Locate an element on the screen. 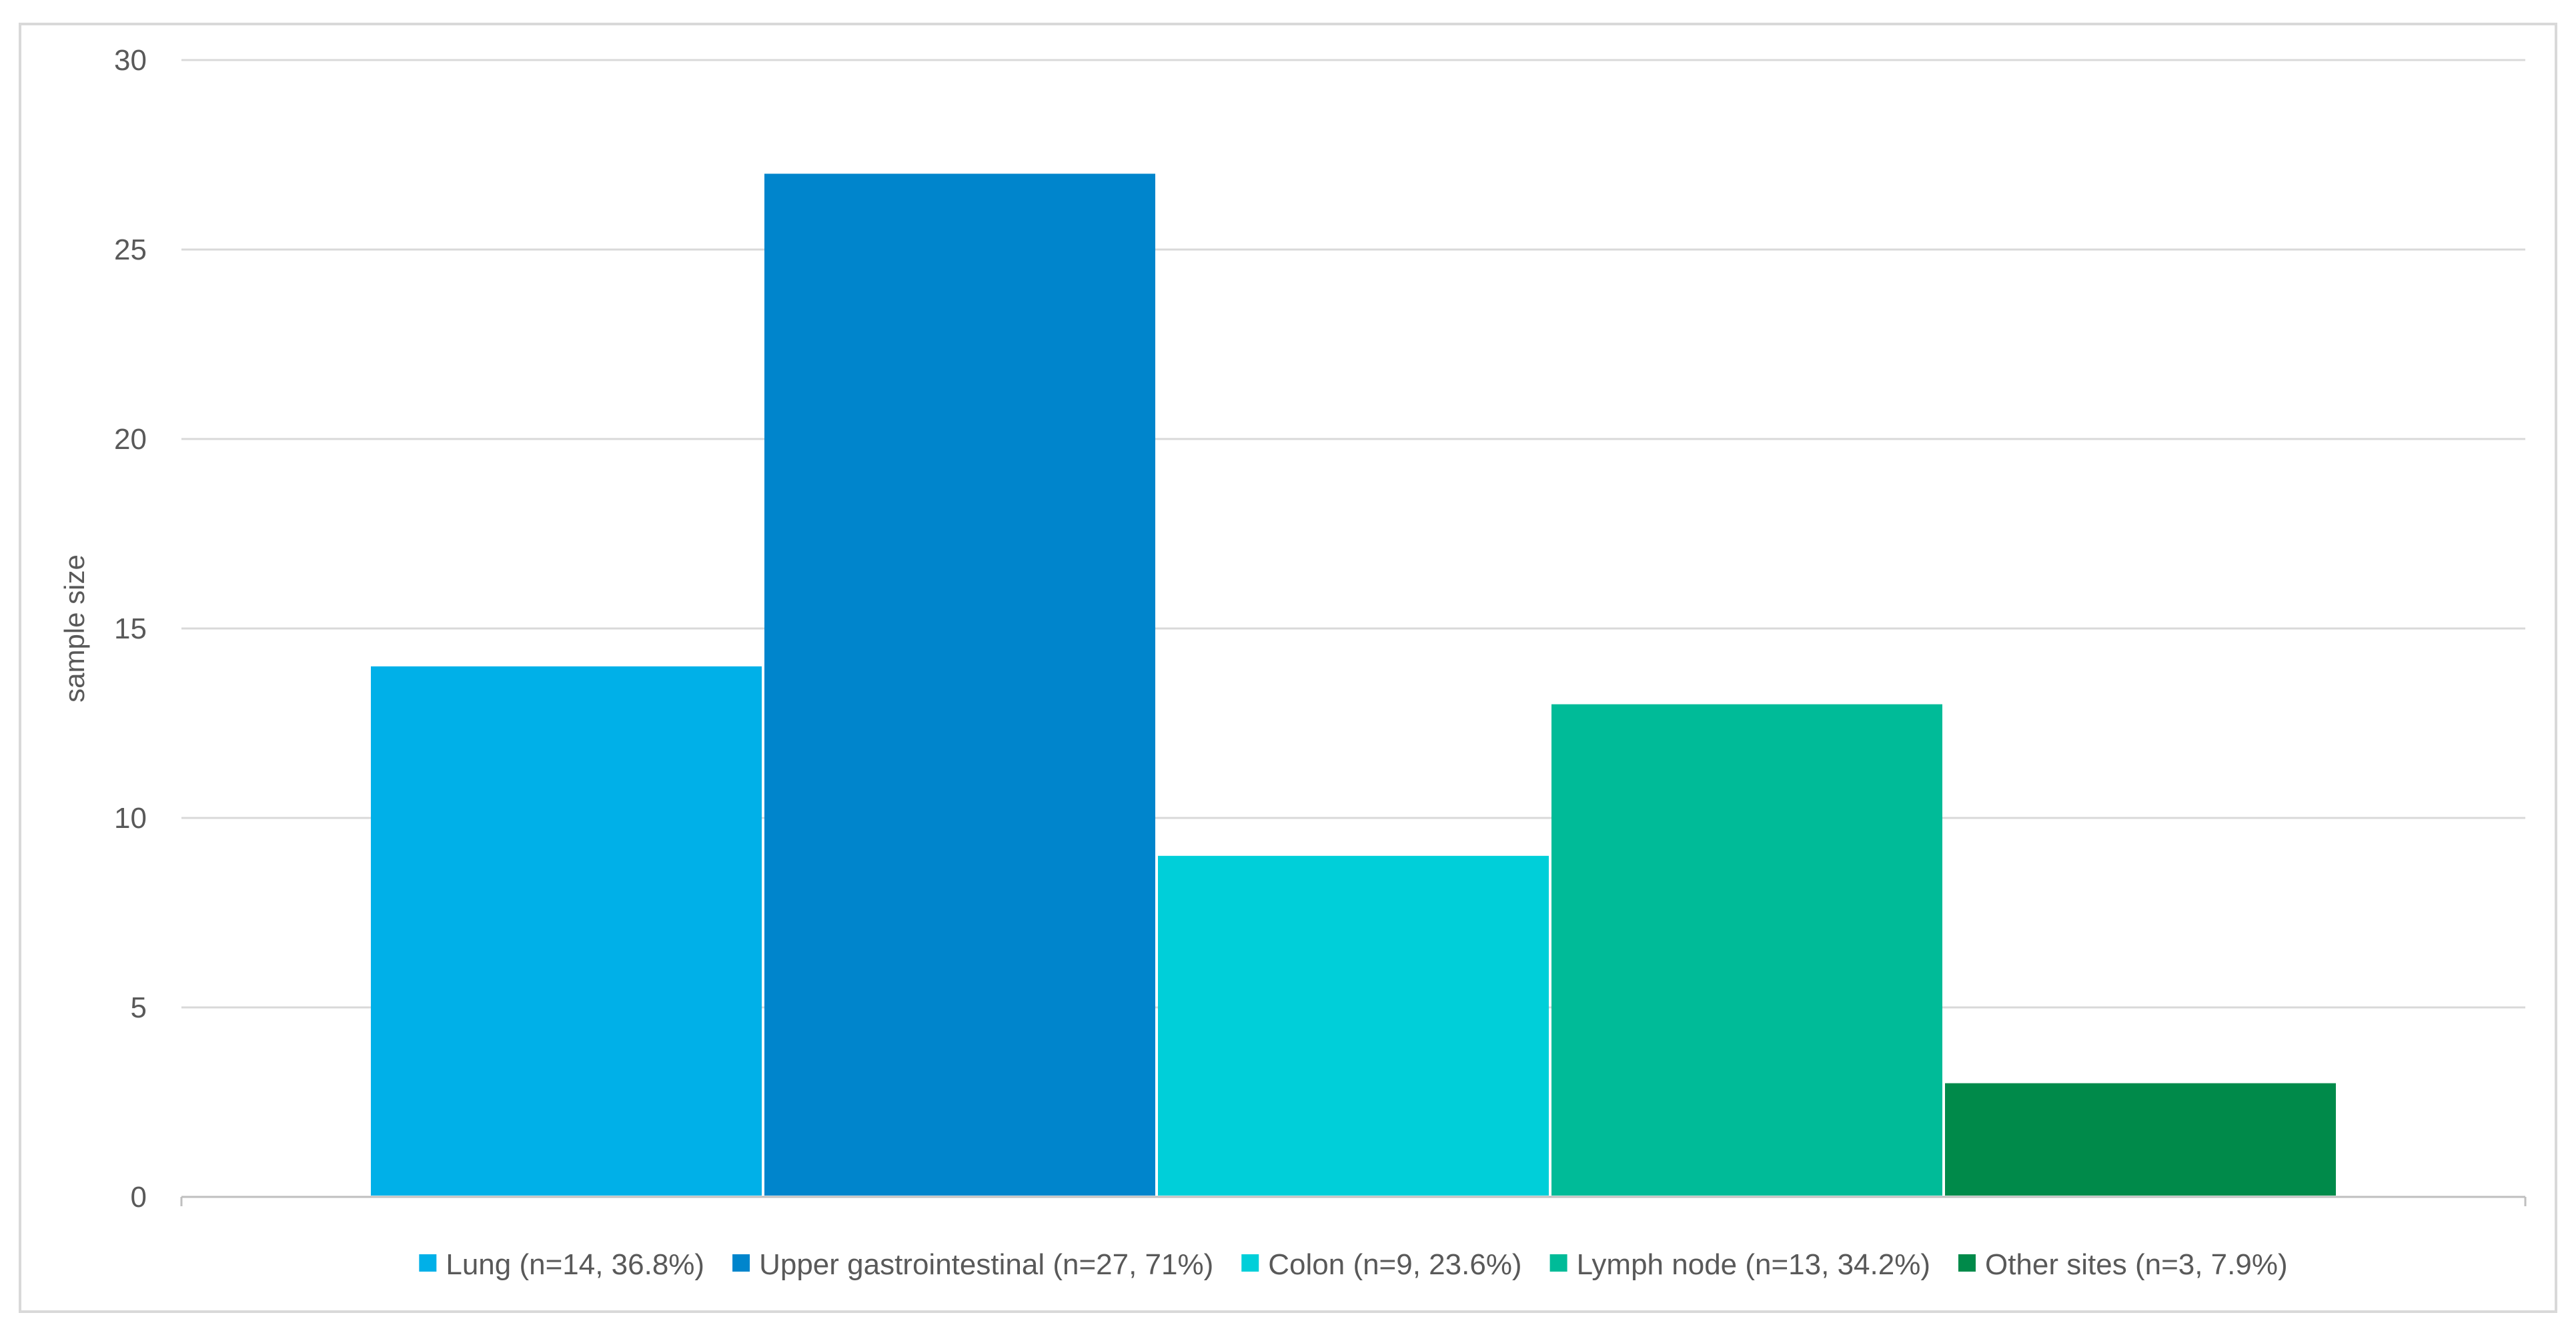 The height and width of the screenshot is (1333, 2576). y-tick-label: 30 is located at coordinates (130, 60).